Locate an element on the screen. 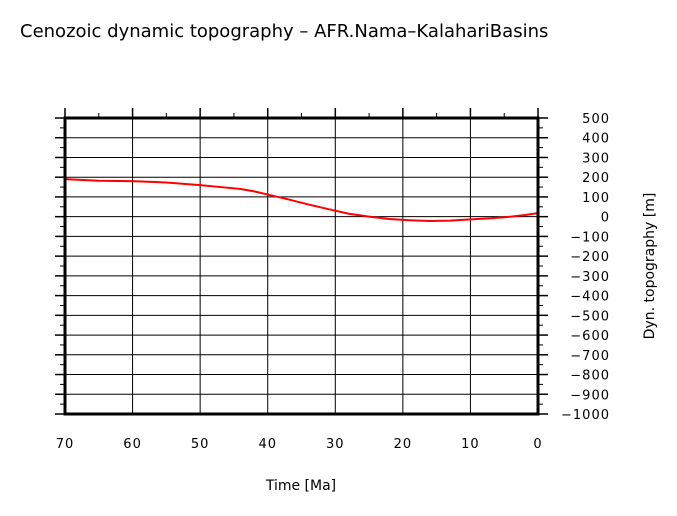 The image size is (677, 516). x-tick-label: 20 is located at coordinates (403, 444).